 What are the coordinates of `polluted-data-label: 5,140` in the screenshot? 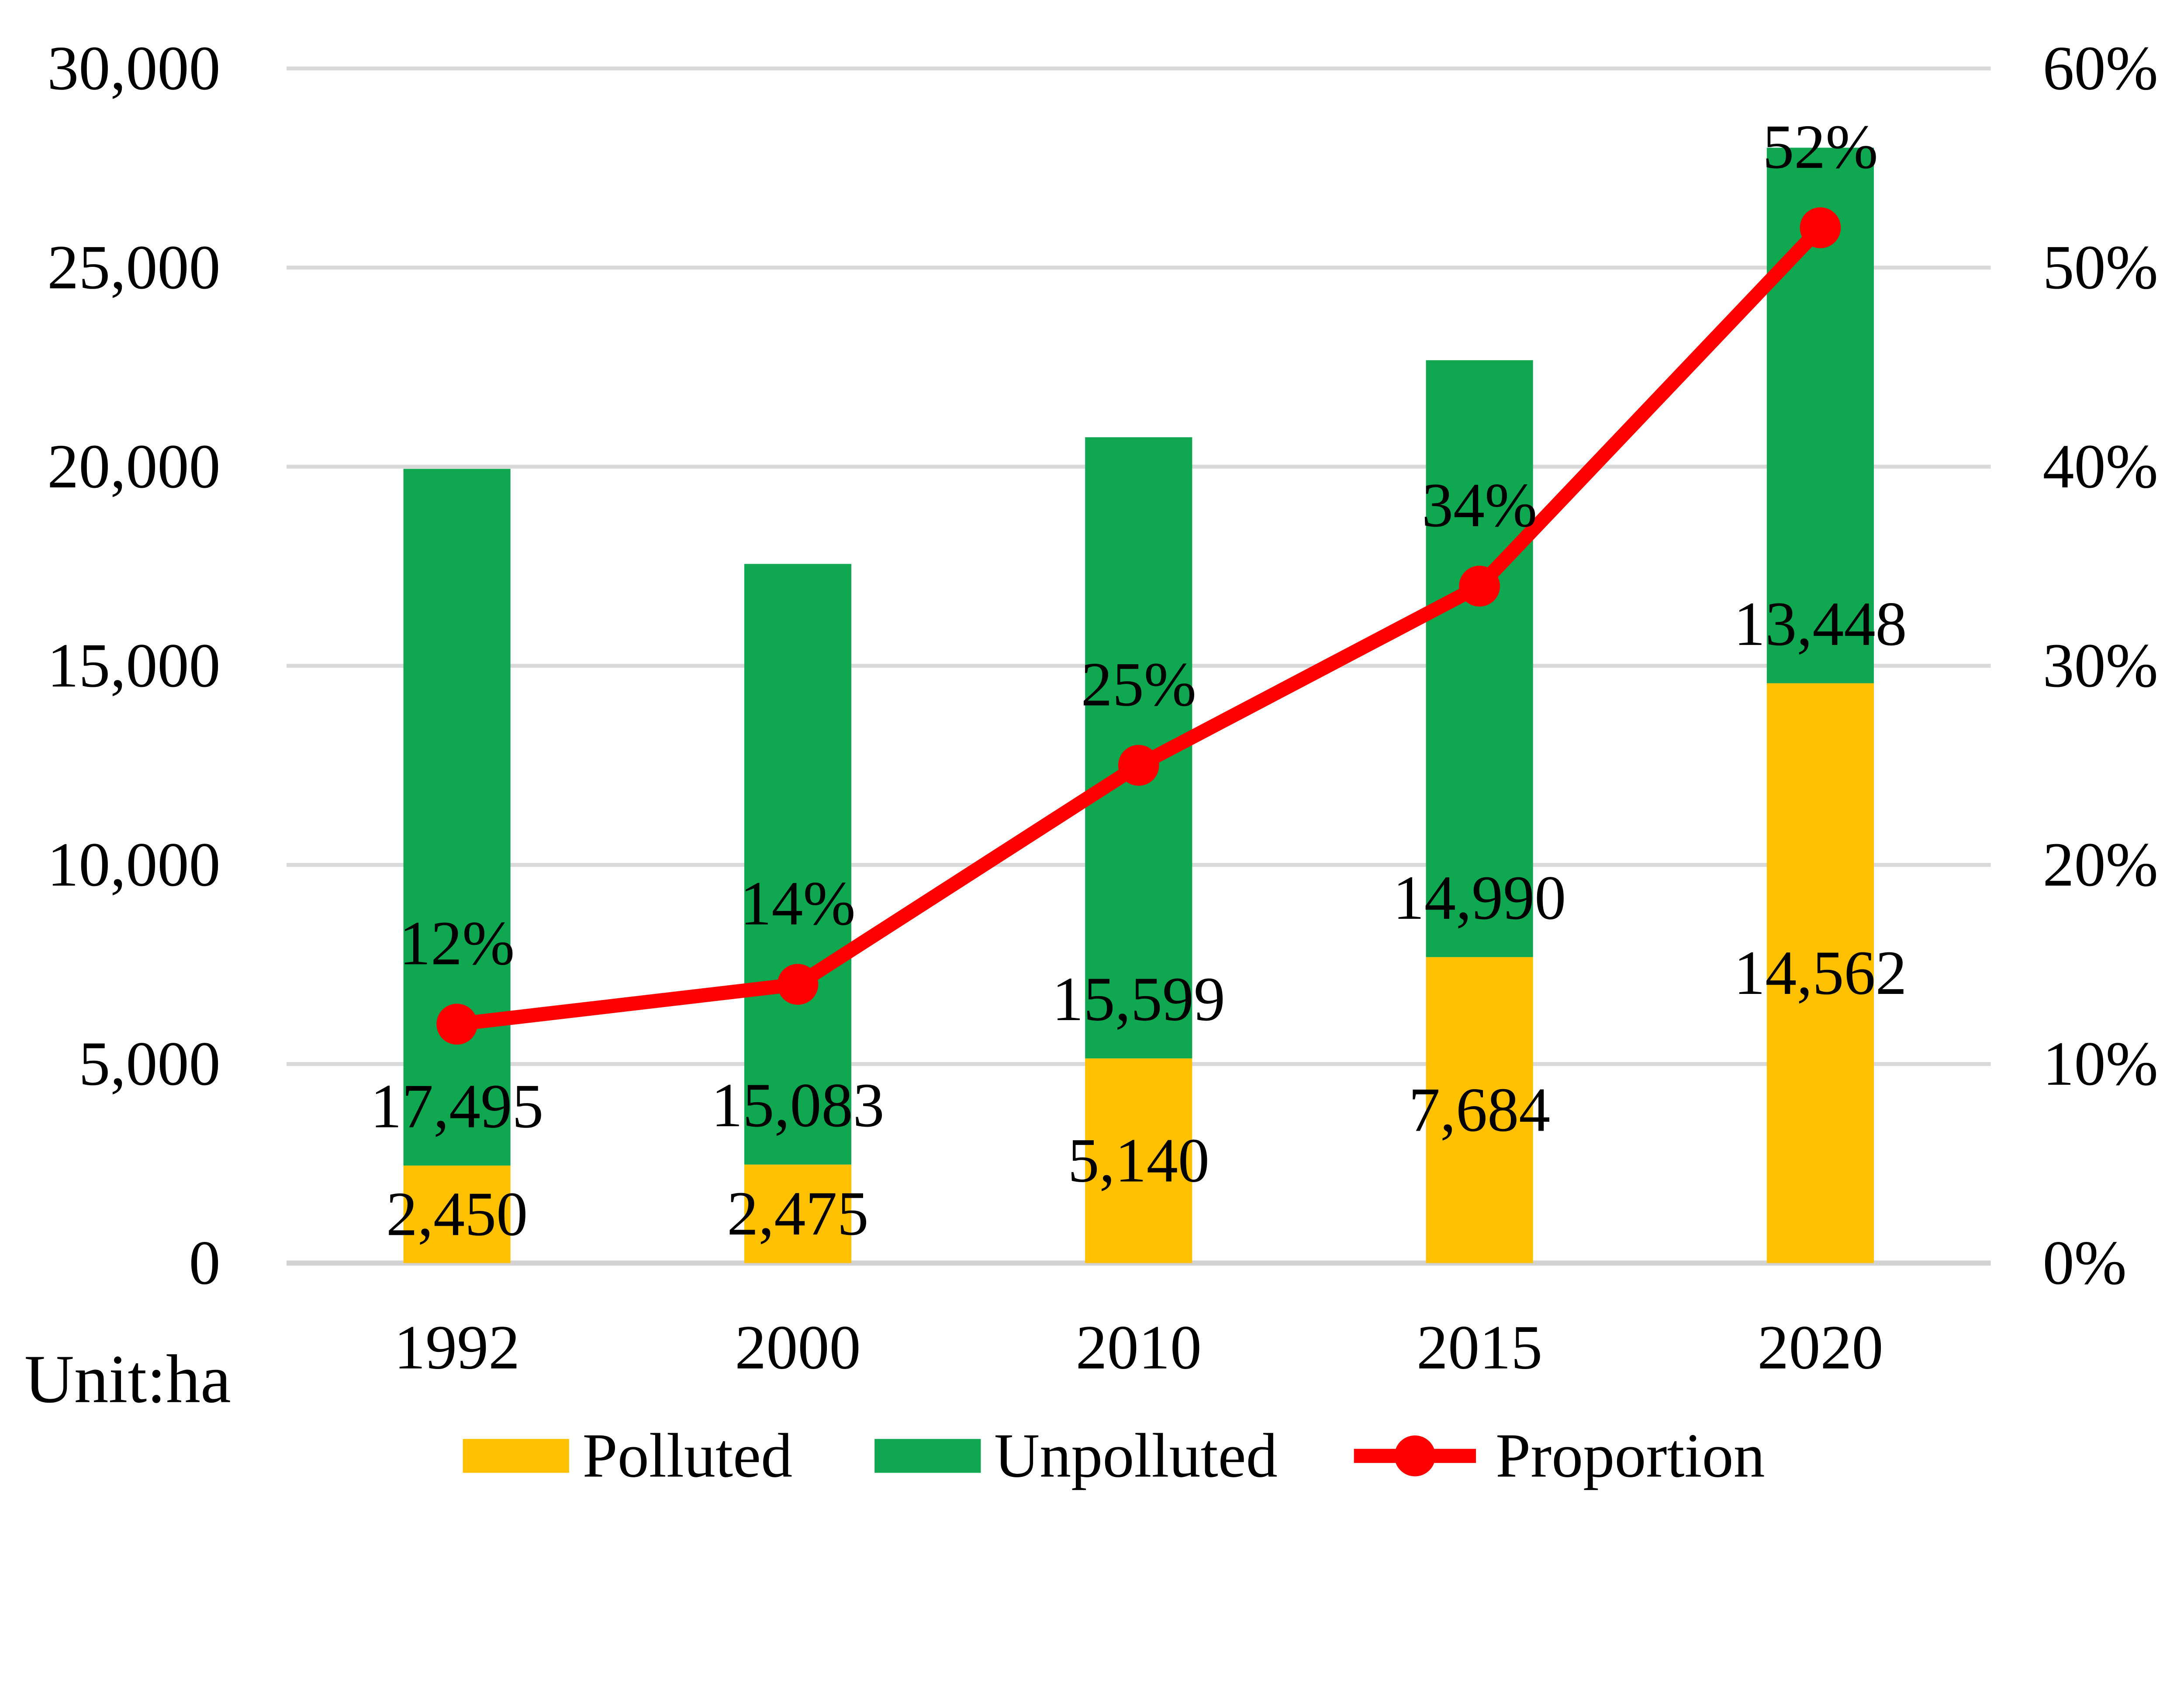 It's located at (1138, 1161).